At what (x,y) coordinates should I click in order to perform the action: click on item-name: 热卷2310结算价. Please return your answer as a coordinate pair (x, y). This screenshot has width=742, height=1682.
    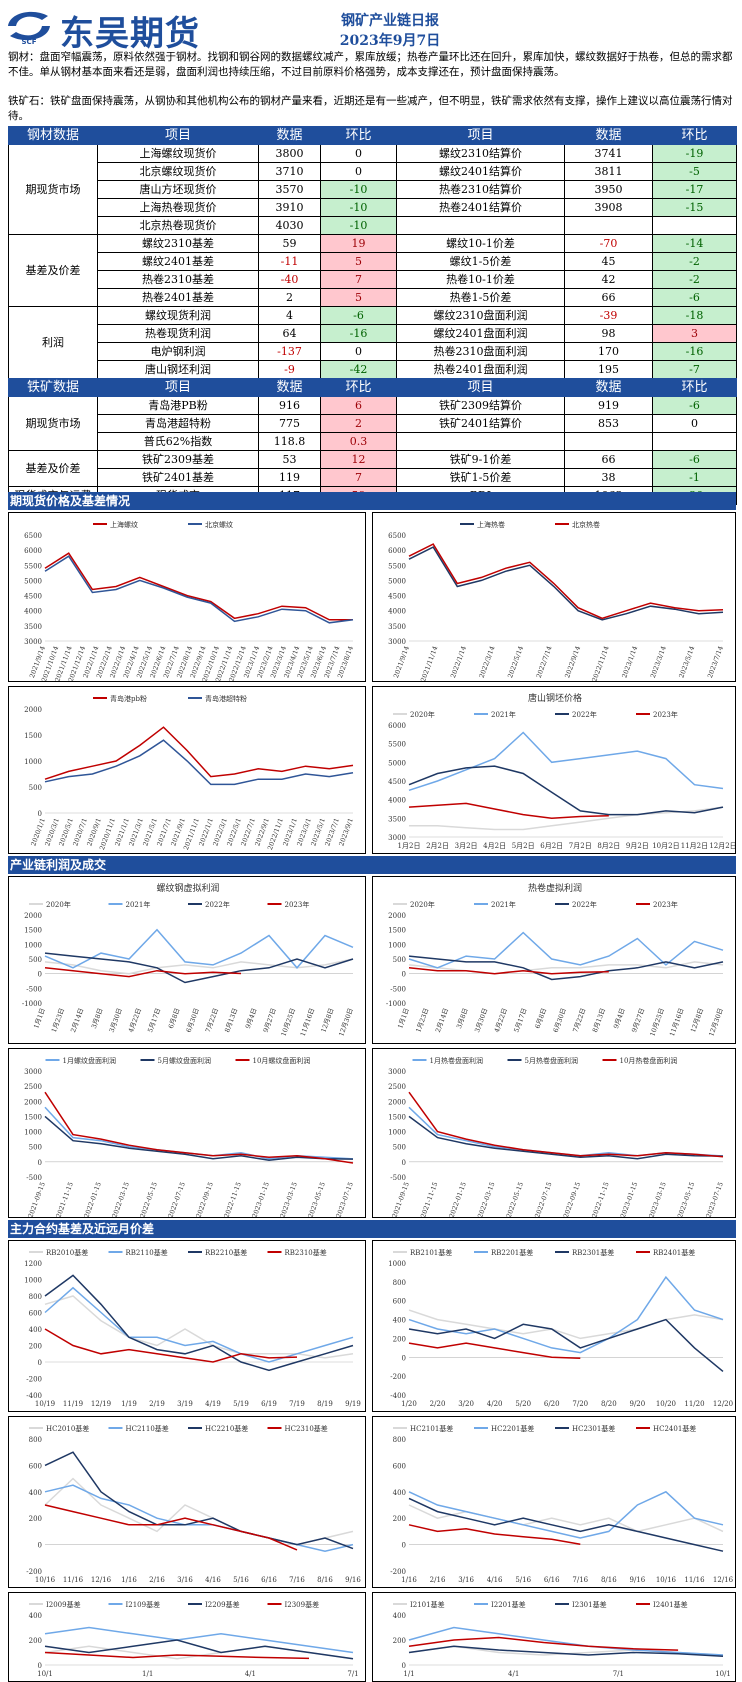
    Looking at the image, I should click on (480, 189).